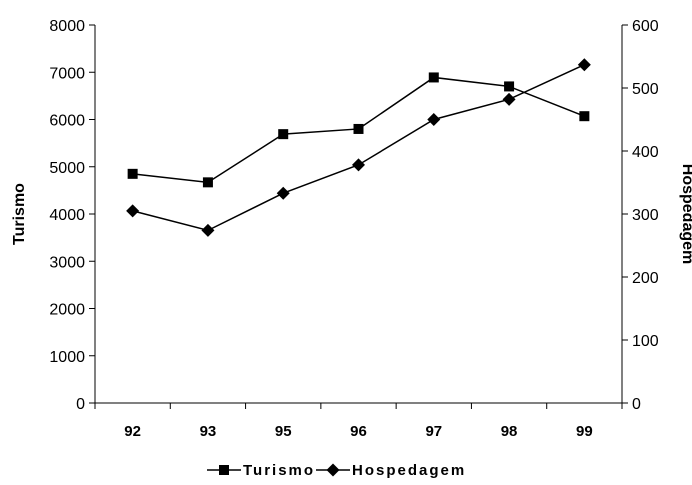  I want to click on right-tick-label: 200, so click(645, 278).